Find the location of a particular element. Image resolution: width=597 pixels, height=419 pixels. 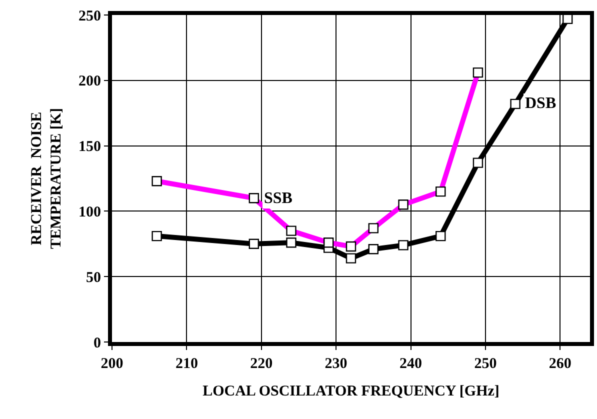

x-tick-label: 220 is located at coordinates (261, 364).